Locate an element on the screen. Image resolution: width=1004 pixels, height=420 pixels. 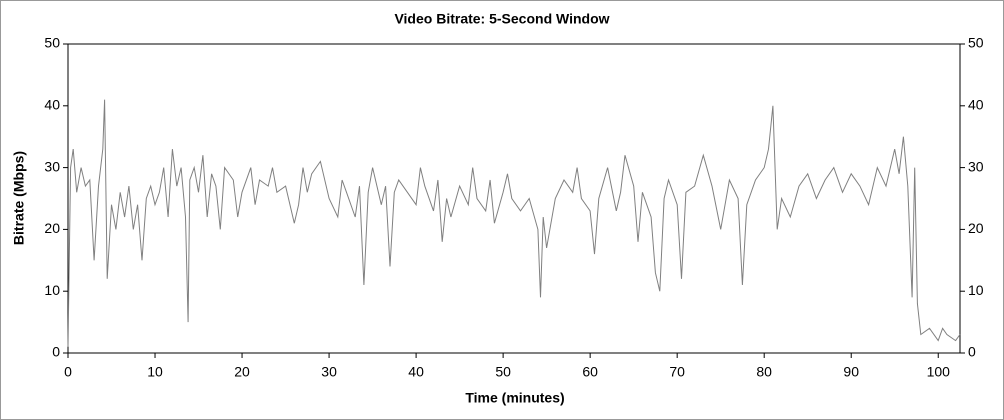
y2-tick-label: 0 is located at coordinates (972, 352).